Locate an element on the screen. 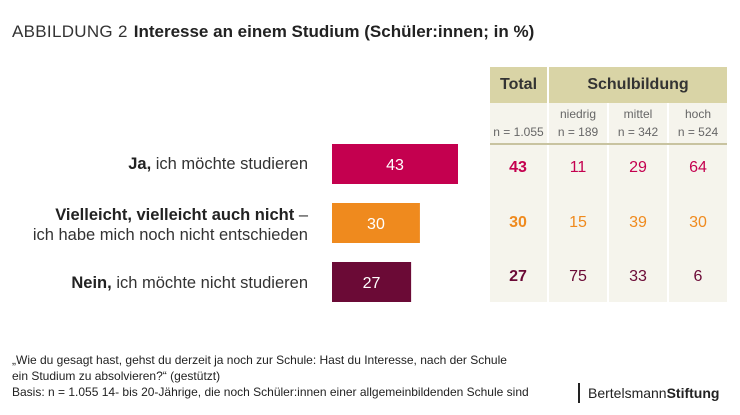 The image size is (740, 415). brand-logo: BertelsmannStiftung is located at coordinates (648, 393).